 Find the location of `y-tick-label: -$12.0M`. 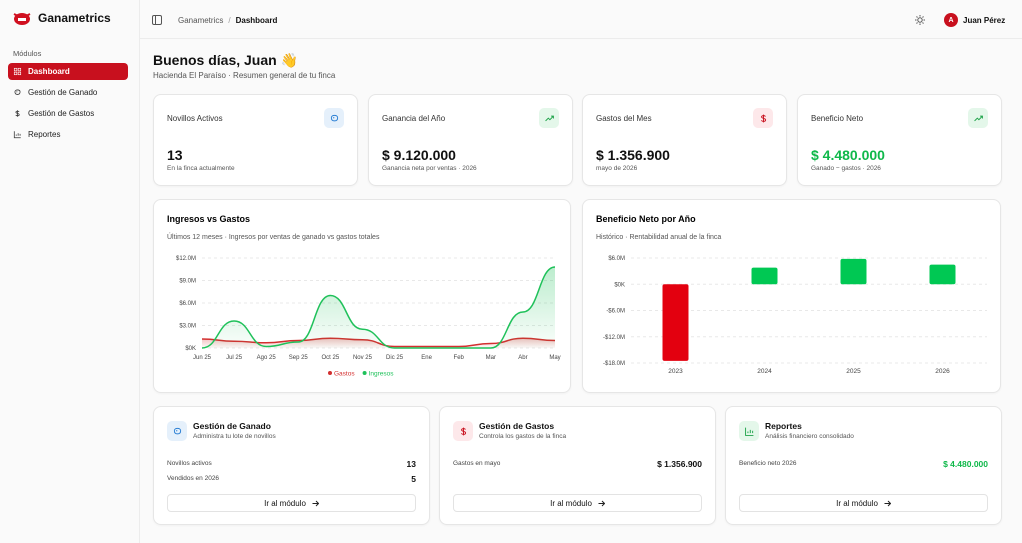

y-tick-label: -$12.0M is located at coordinates (614, 338).